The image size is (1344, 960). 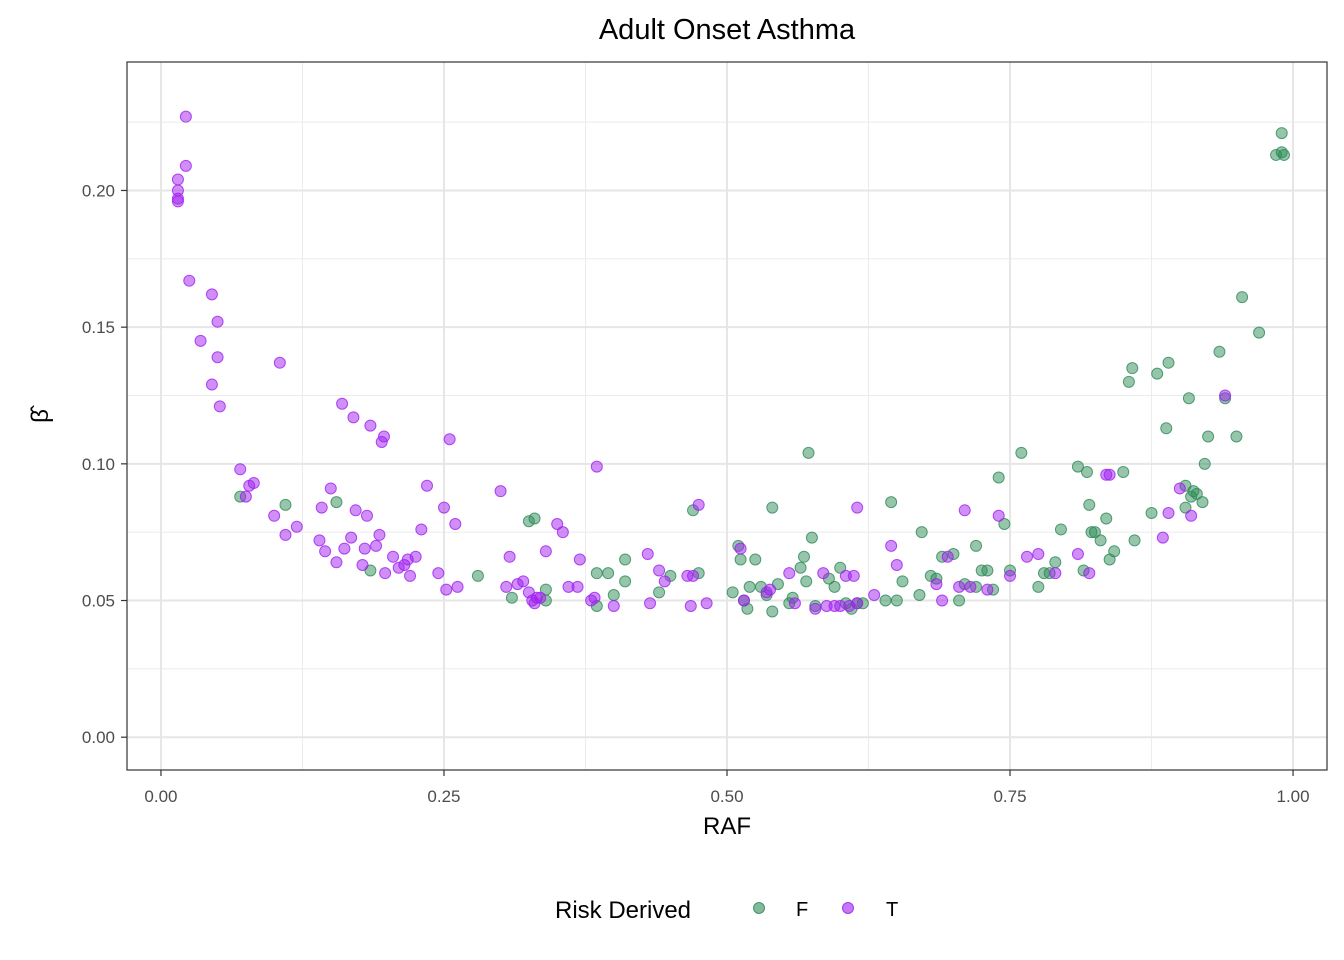 What do you see at coordinates (160, 796) in the screenshot?
I see `x-tick-label: 0.00` at bounding box center [160, 796].